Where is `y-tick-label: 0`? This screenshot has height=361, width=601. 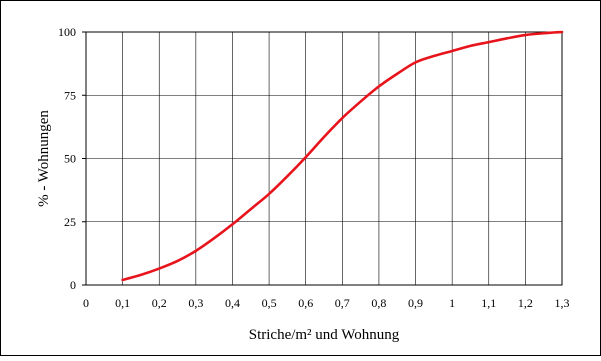
y-tick-label: 0 is located at coordinates (73, 285).